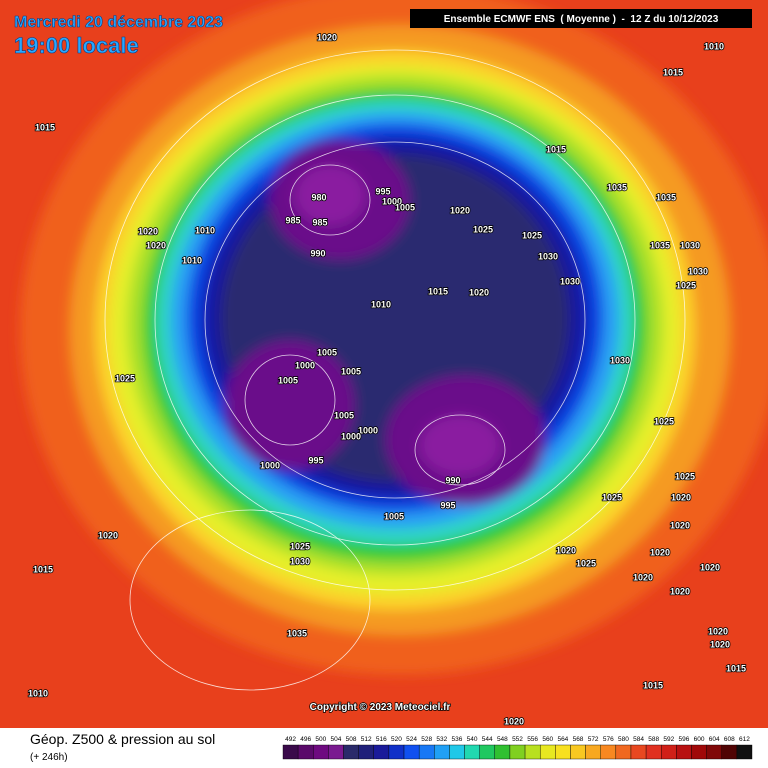 This screenshot has width=768, height=768. What do you see at coordinates (683, 739) in the screenshot?
I see `legend-label: 596` at bounding box center [683, 739].